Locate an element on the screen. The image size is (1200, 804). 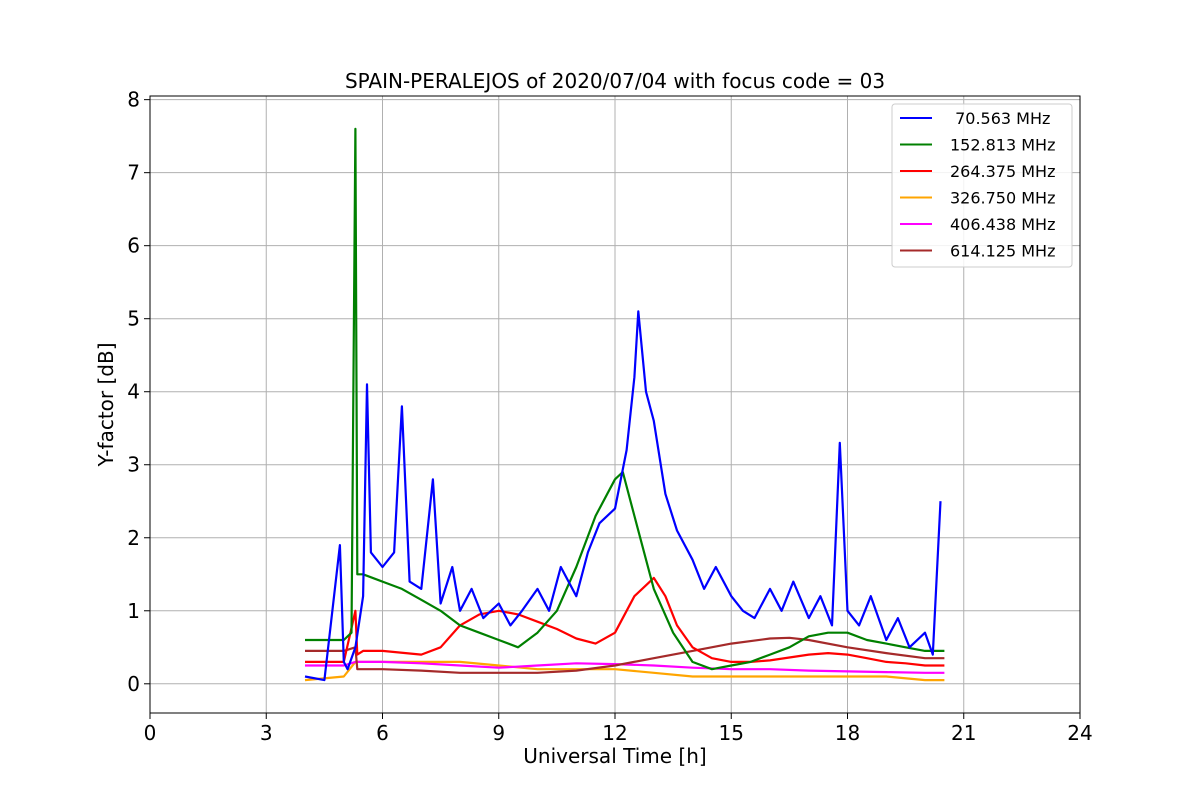
y-tick-label: 8 is located at coordinates (133, 100).